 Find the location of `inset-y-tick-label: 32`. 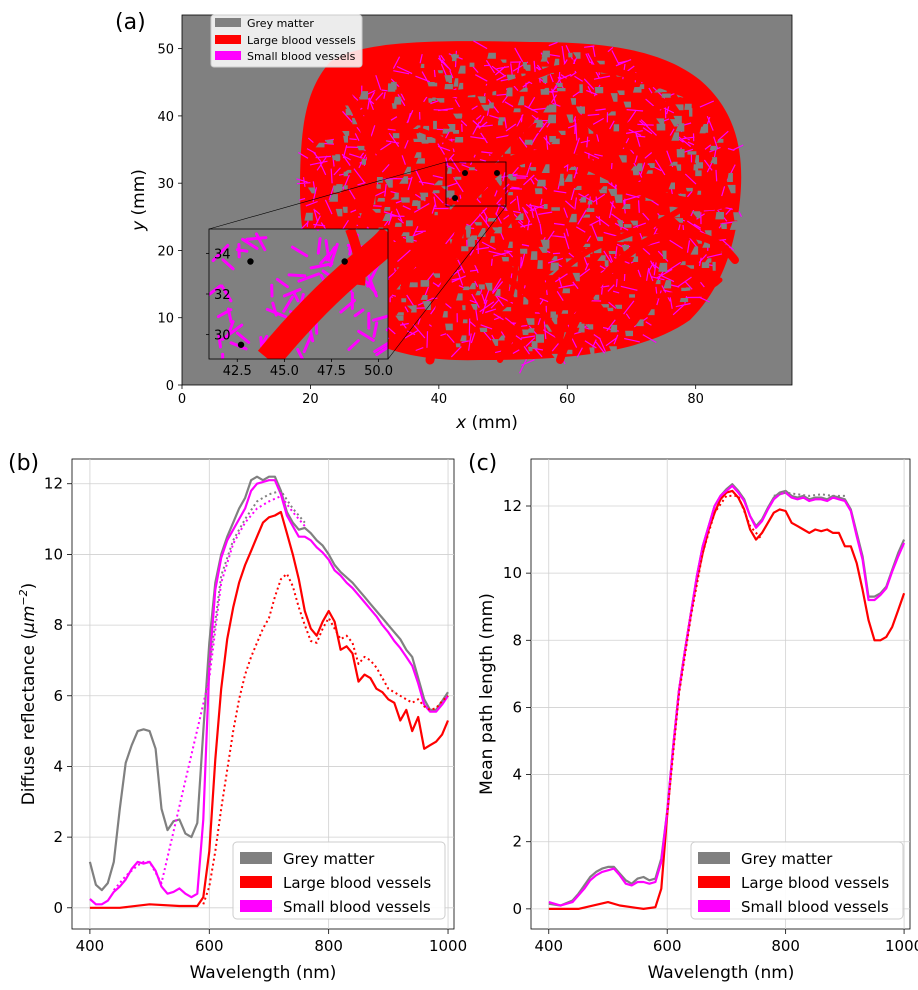

inset-y-tick-label: 32 is located at coordinates (222, 295).